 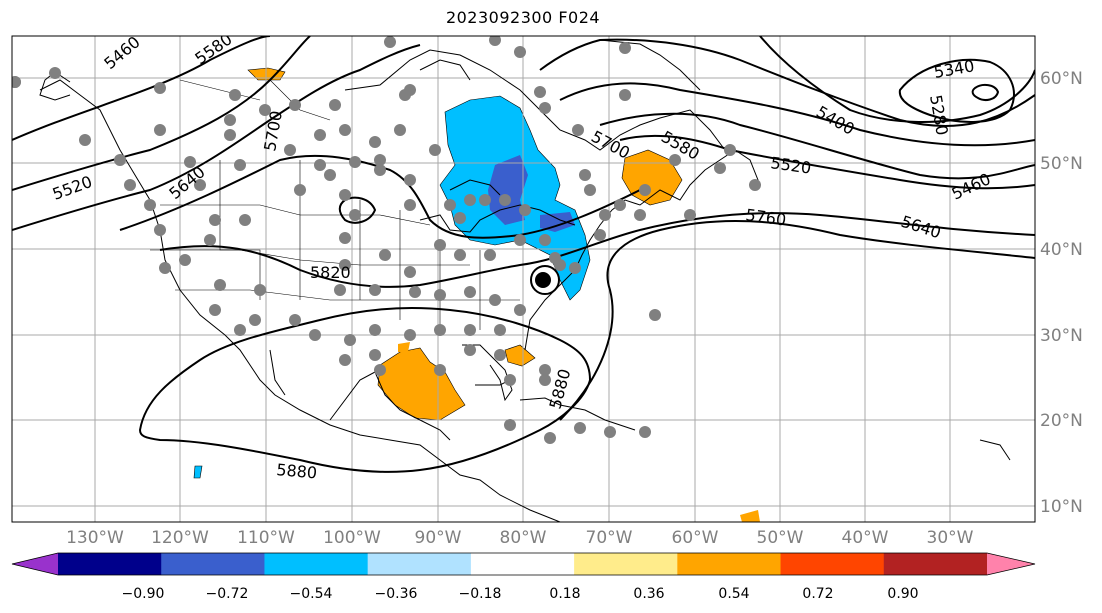 What do you see at coordinates (564, 594) in the screenshot?
I see `colorbar-tick: 0.18` at bounding box center [564, 594].